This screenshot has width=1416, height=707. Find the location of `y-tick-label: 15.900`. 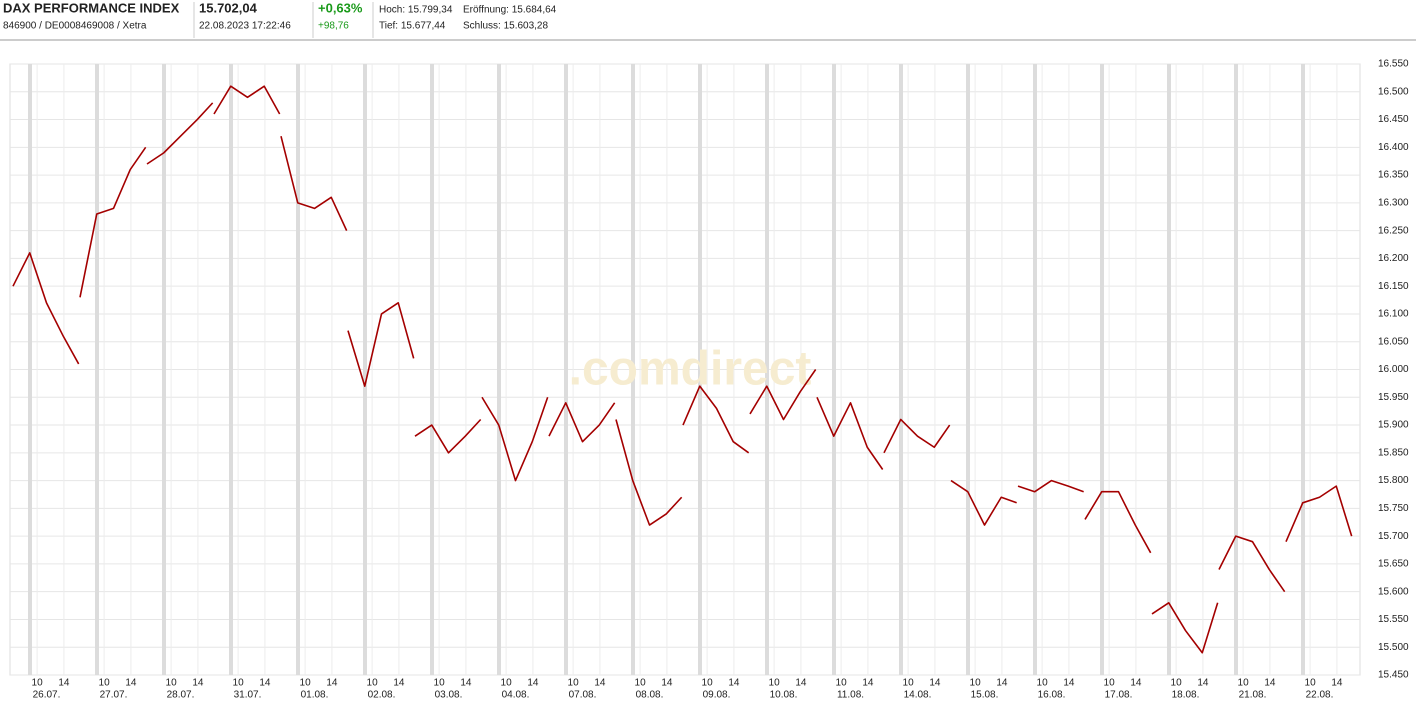

y-tick-label: 15.900 is located at coordinates (1393, 425).